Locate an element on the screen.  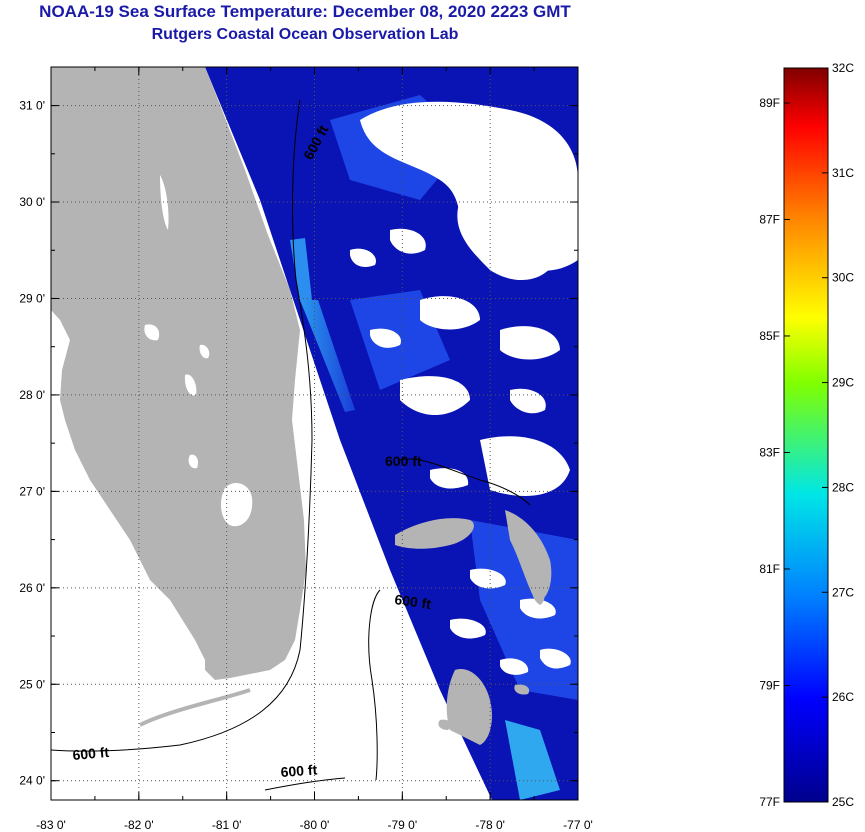
colorbar-celsius-labels: 32C 31C 30C 29C 28C 27C 26C 25C is located at coordinates (843, 435).